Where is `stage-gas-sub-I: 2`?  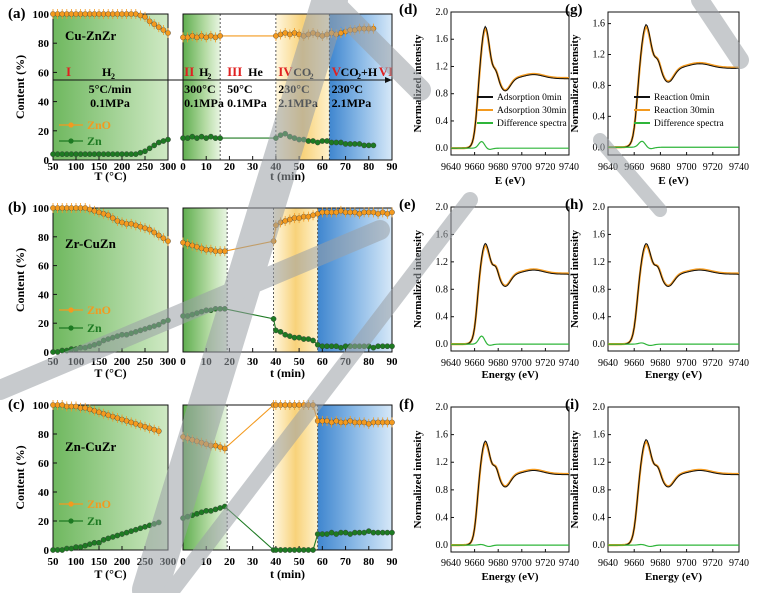 stage-gas-sub-I: 2 is located at coordinates (113, 76).